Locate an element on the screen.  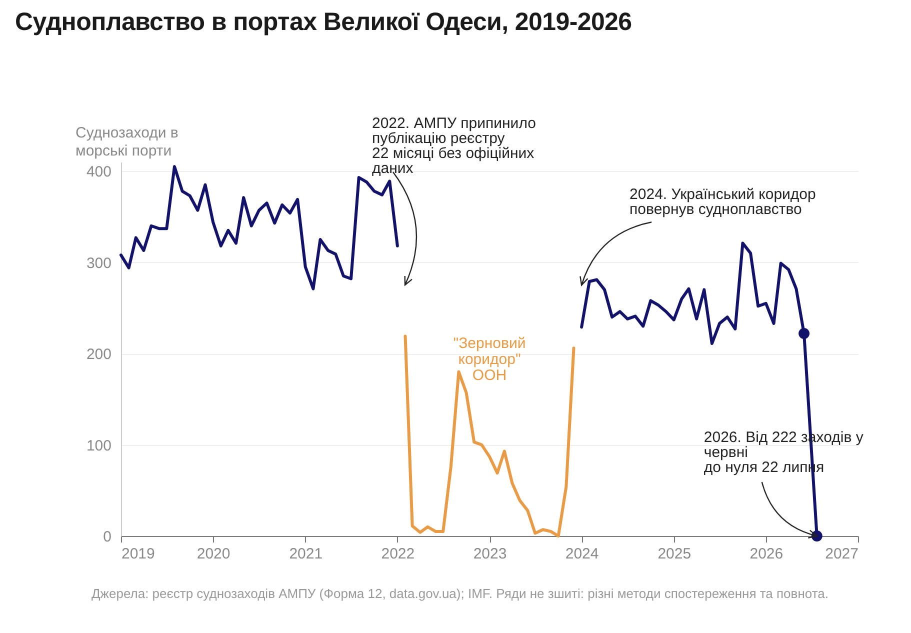
x-tick-label: 2021 is located at coordinates (306, 554).